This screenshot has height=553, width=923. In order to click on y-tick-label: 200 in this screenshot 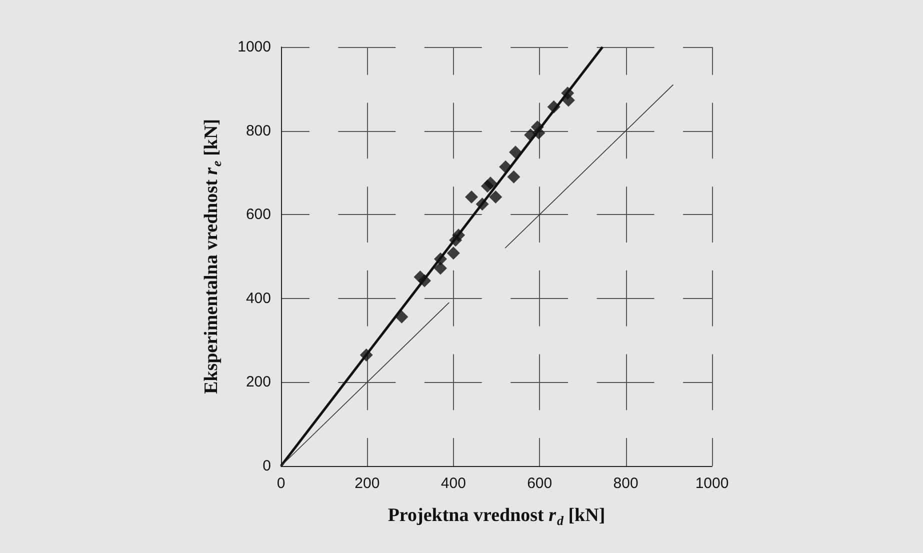, I will do `click(258, 382)`.